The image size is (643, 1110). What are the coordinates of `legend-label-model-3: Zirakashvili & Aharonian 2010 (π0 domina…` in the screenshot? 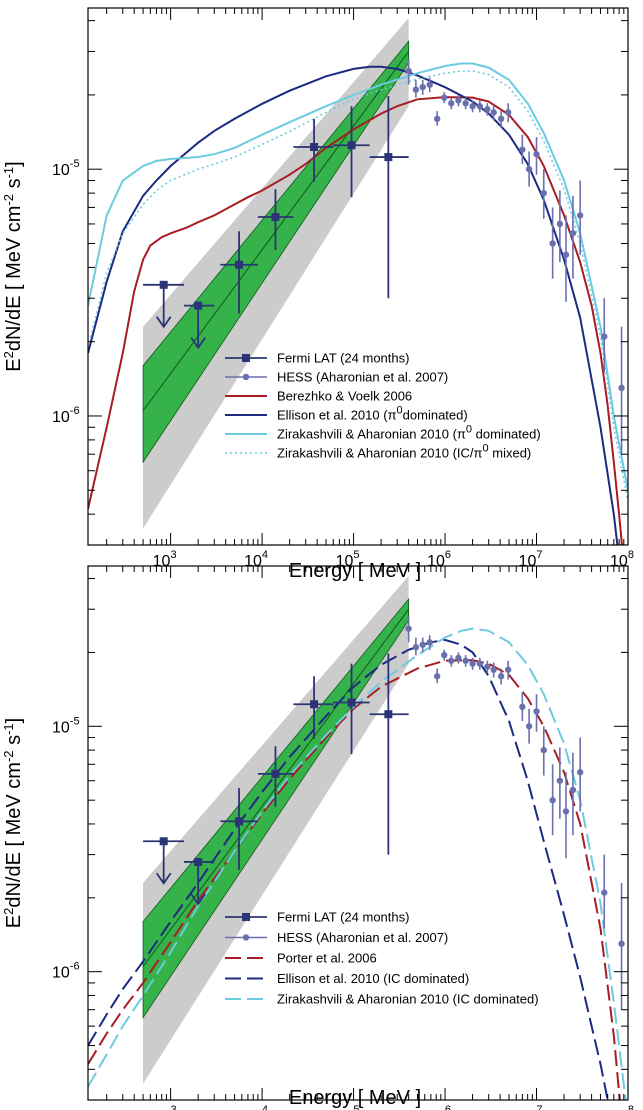 It's located at (409, 433).